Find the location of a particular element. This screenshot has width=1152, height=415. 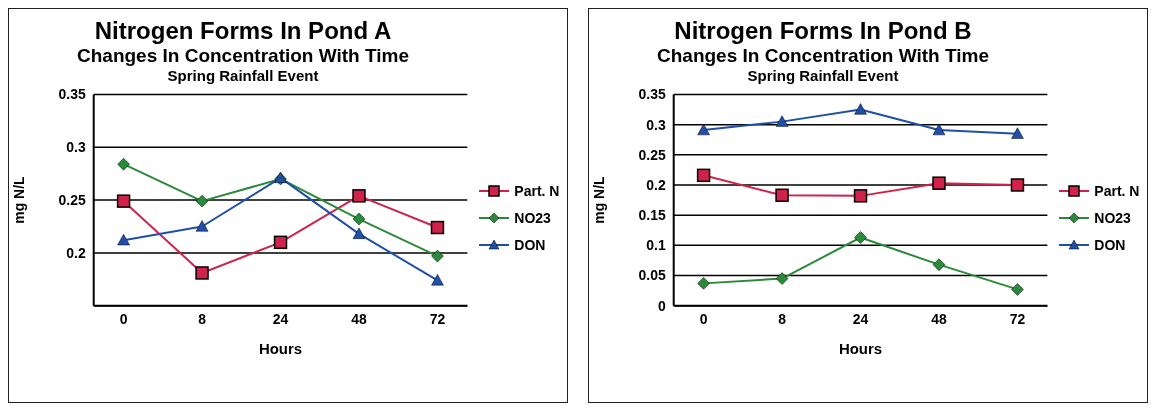

y-tick-label: 0 is located at coordinates (661, 305).